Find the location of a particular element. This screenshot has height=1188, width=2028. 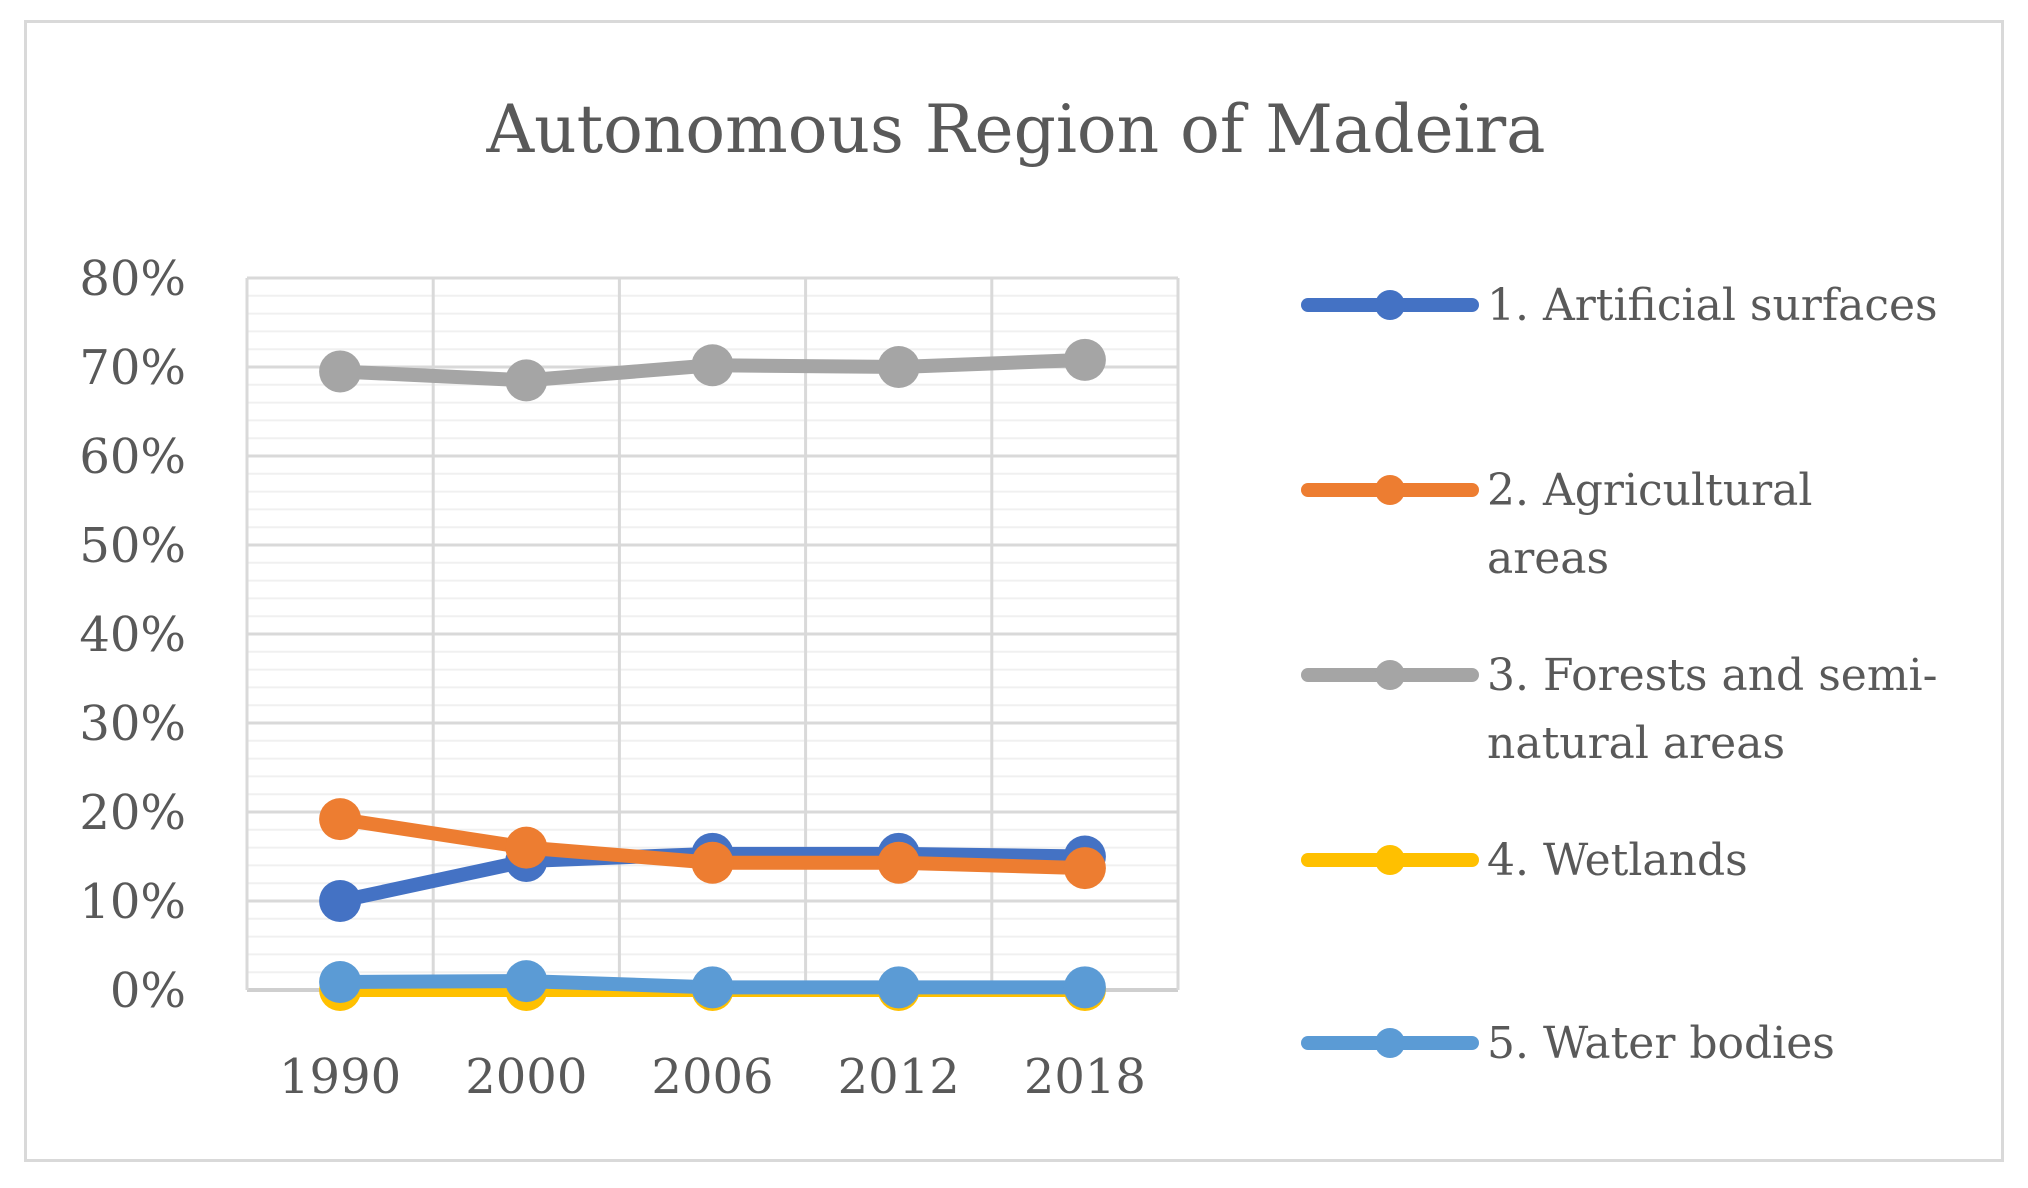

y-tick-label: 70% is located at coordinates (132, 368).